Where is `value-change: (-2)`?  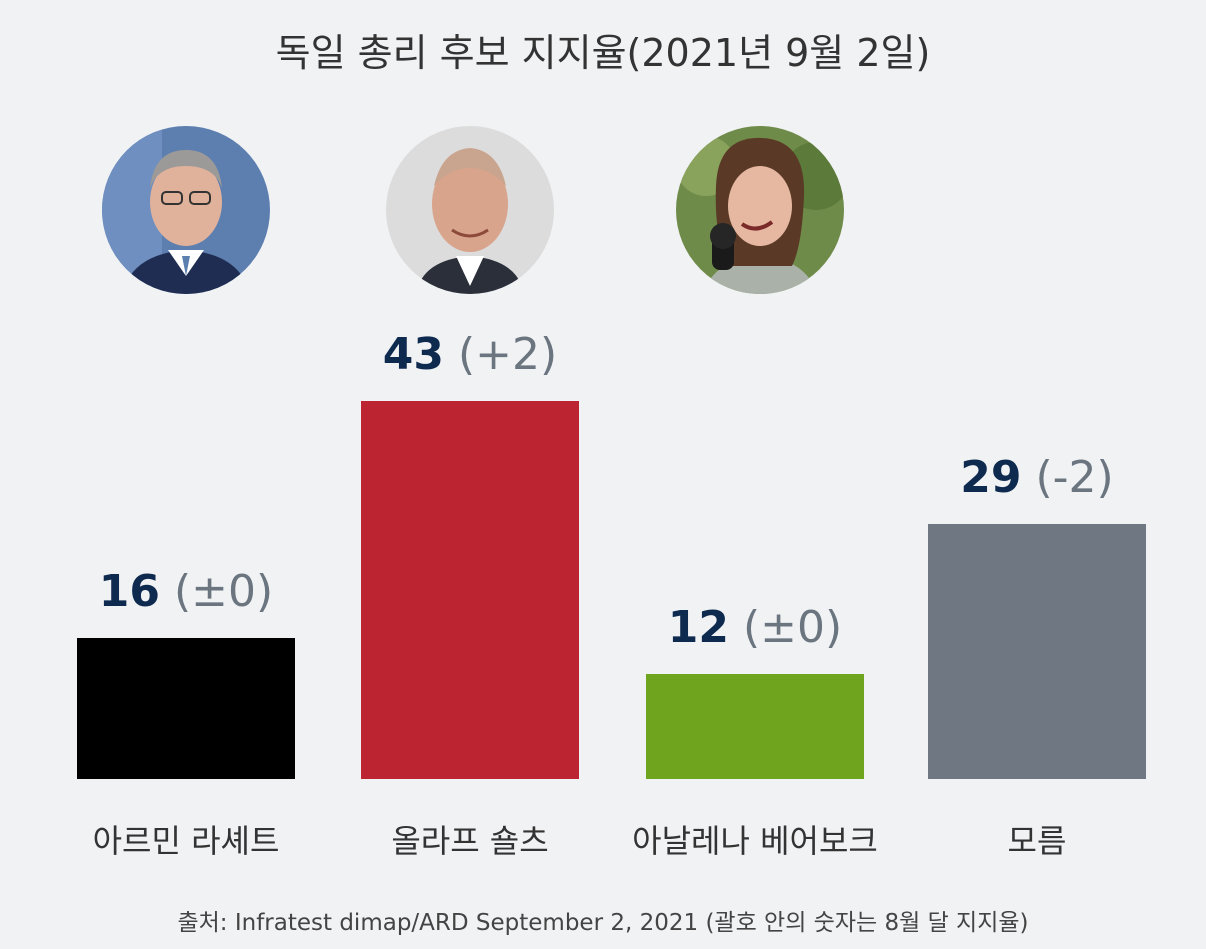 value-change: (-2) is located at coordinates (1074, 478).